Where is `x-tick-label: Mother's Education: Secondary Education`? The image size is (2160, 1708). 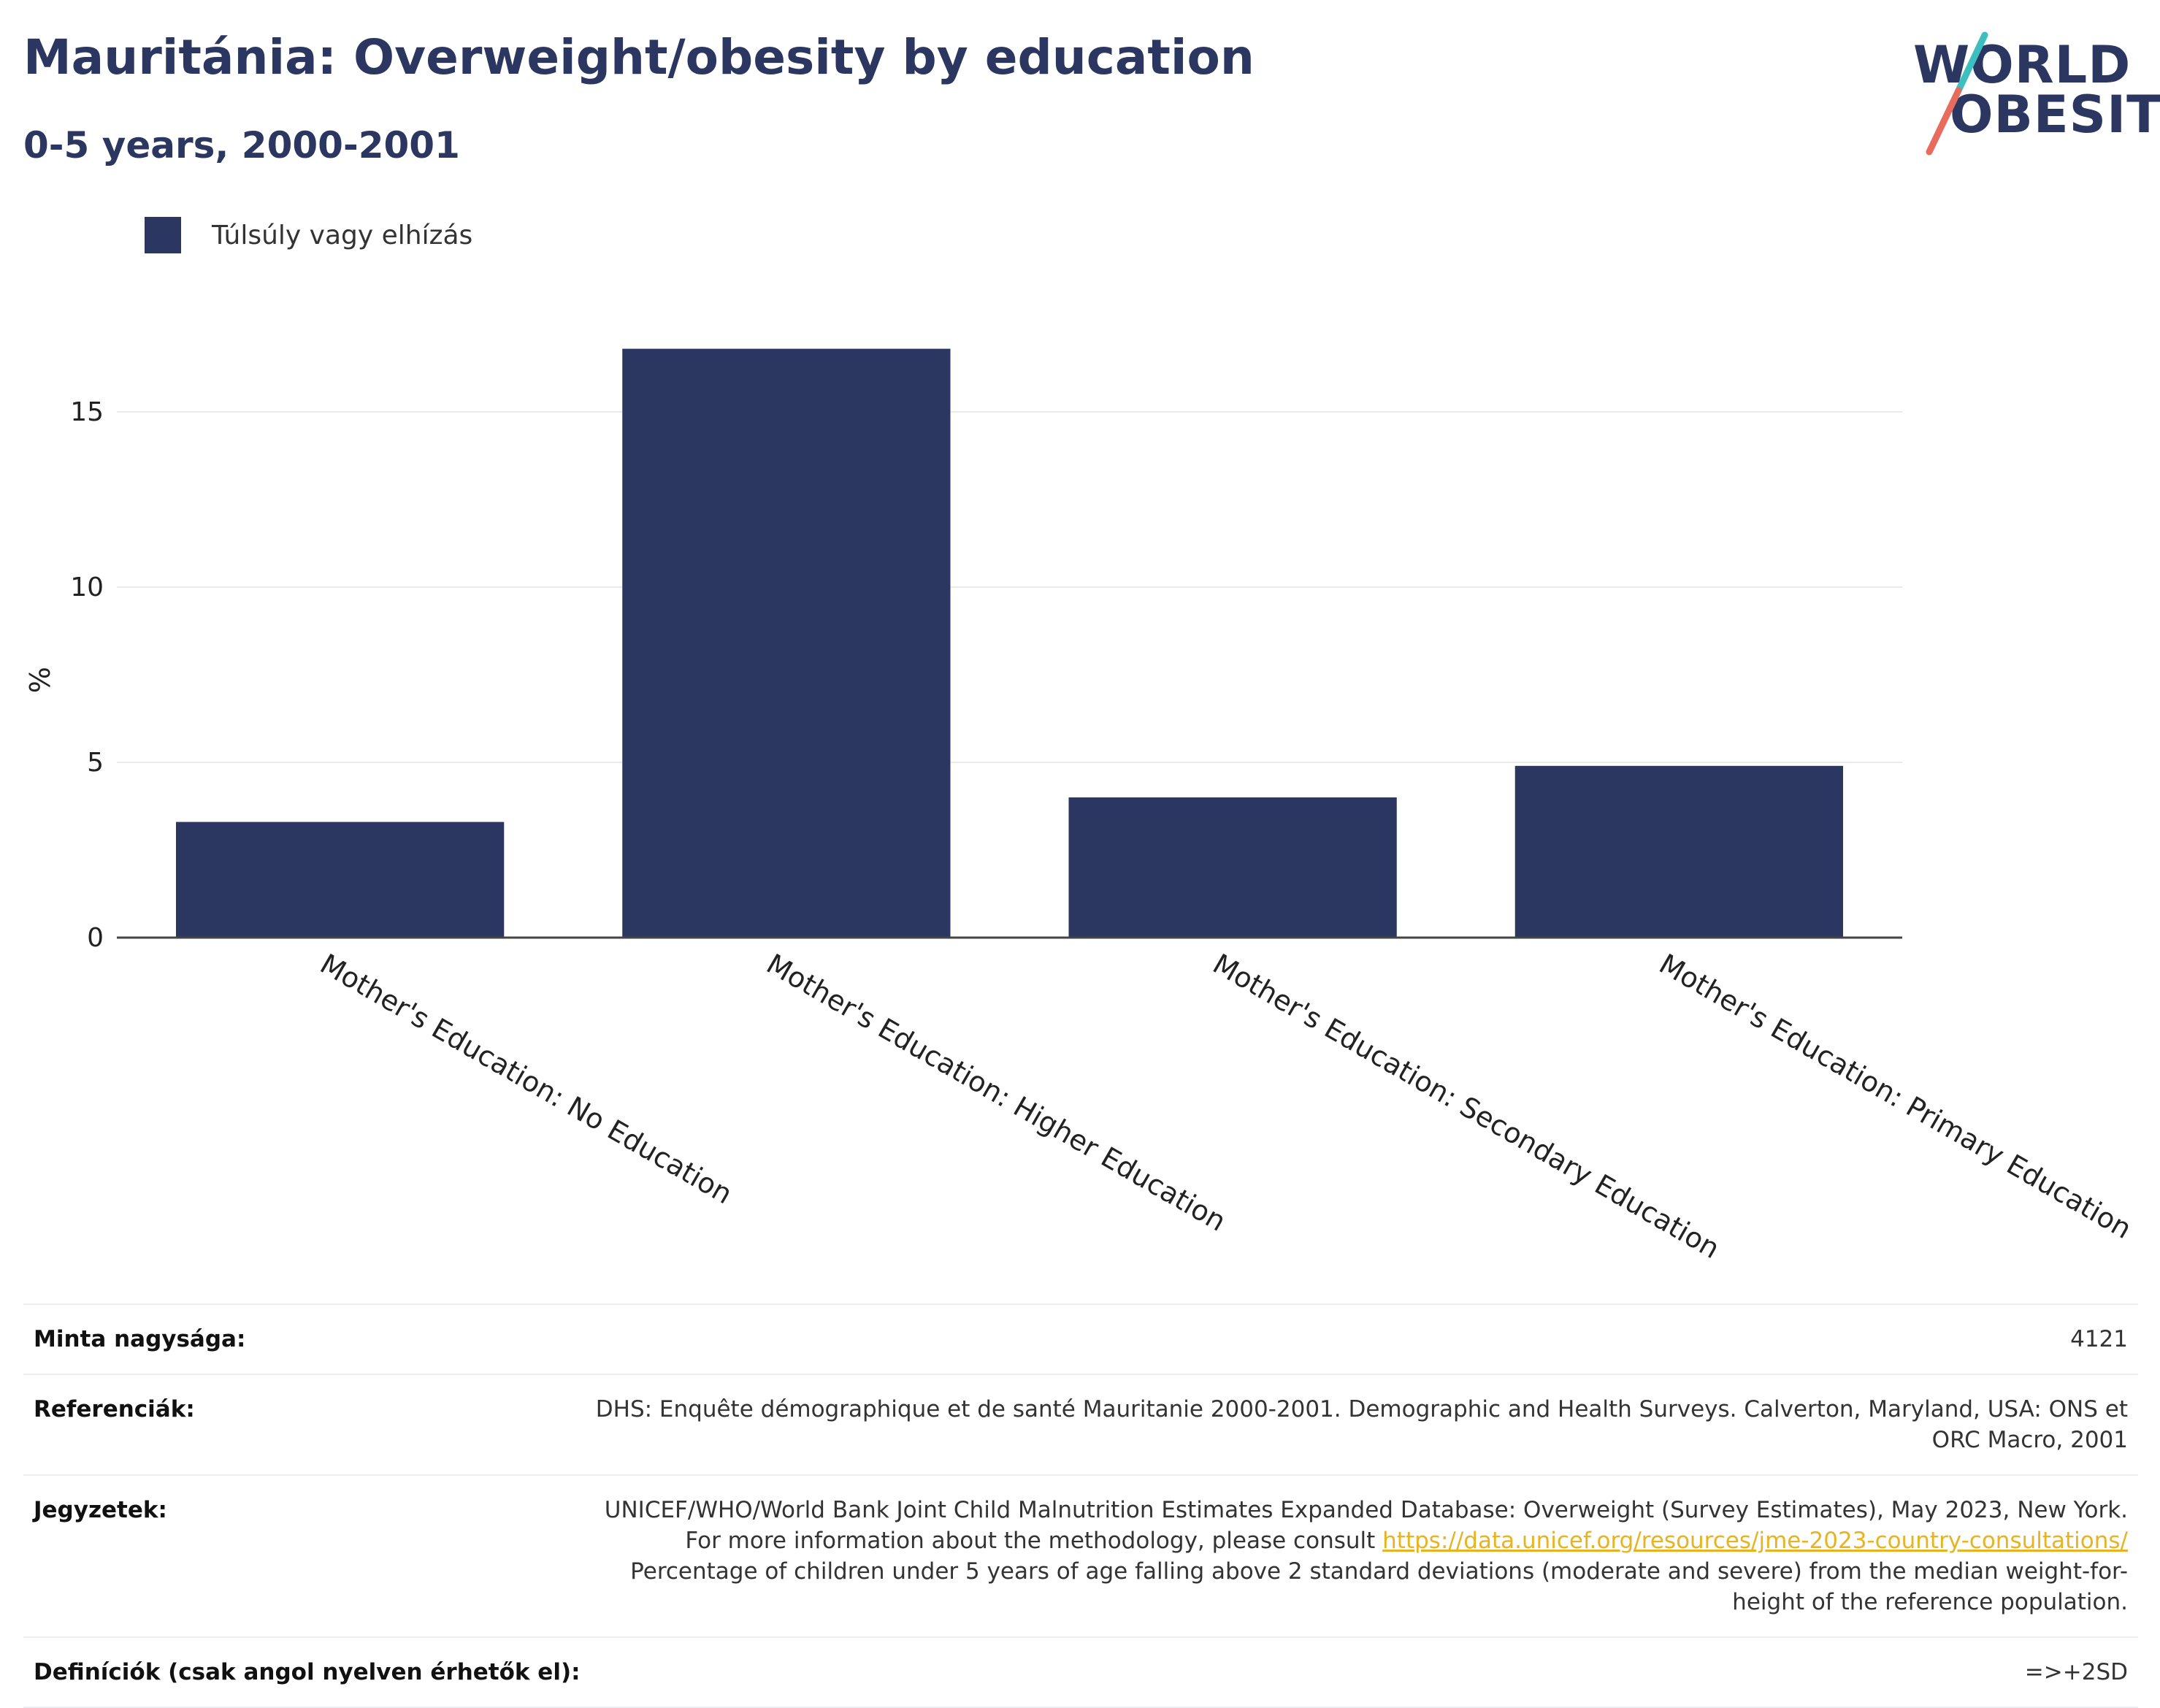
x-tick-label: Mother's Education: Secondary Education is located at coordinates (1467, 1106).